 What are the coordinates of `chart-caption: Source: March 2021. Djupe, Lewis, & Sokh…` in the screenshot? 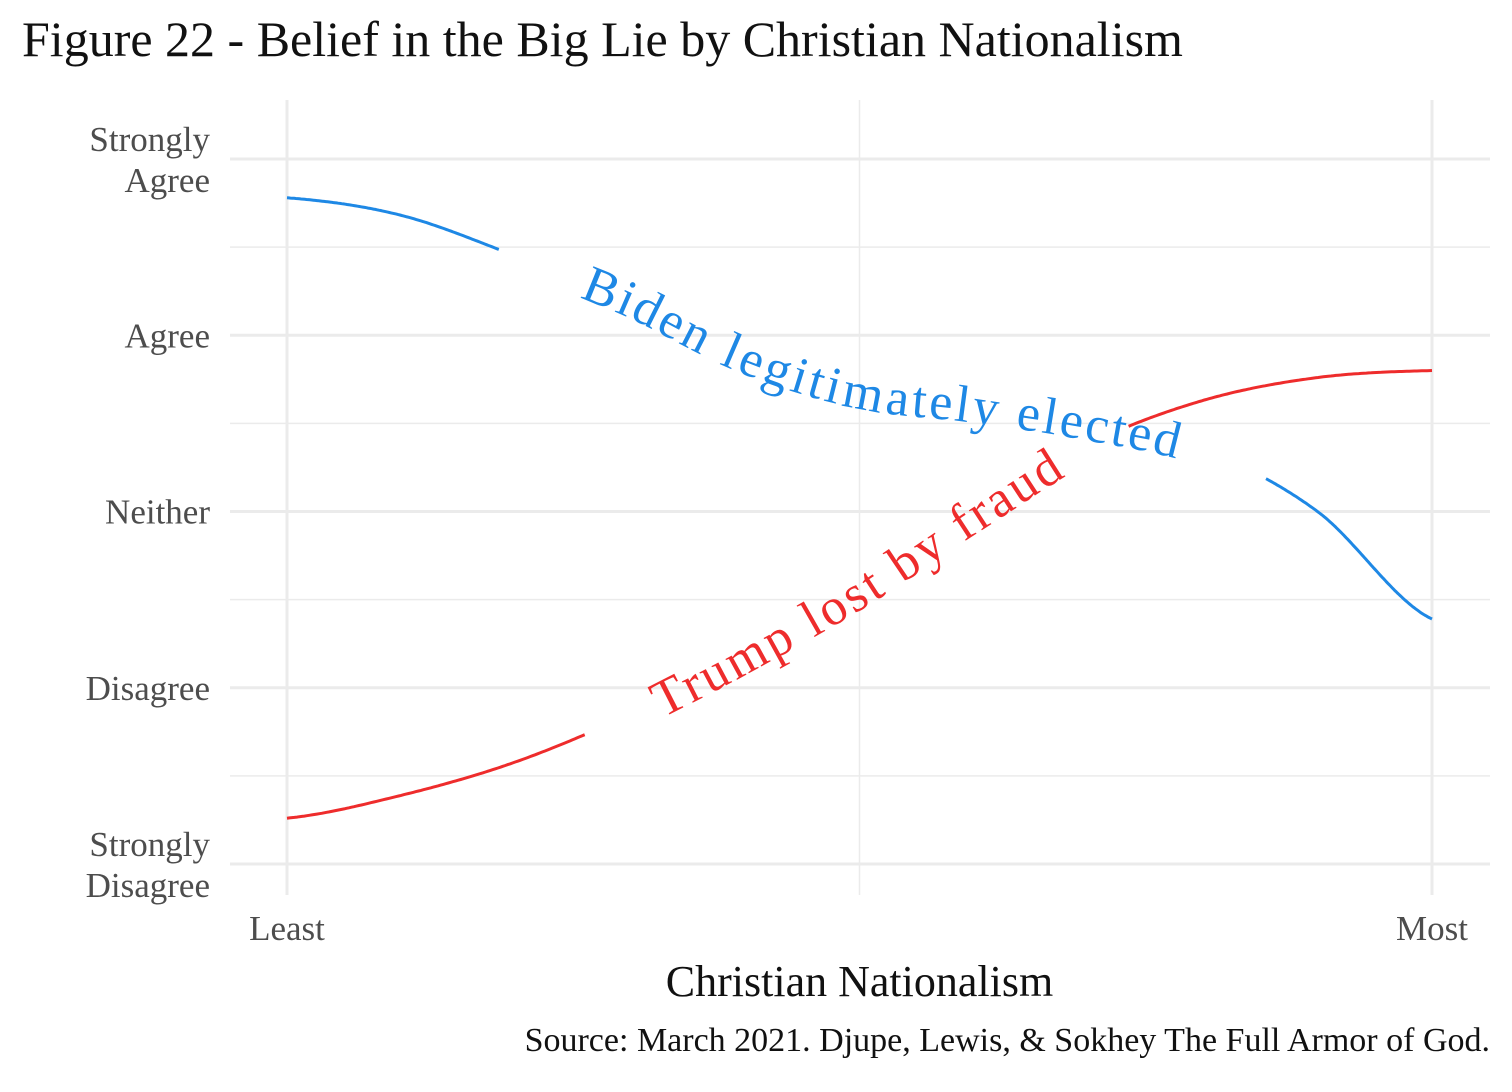 It's located at (1007, 1040).